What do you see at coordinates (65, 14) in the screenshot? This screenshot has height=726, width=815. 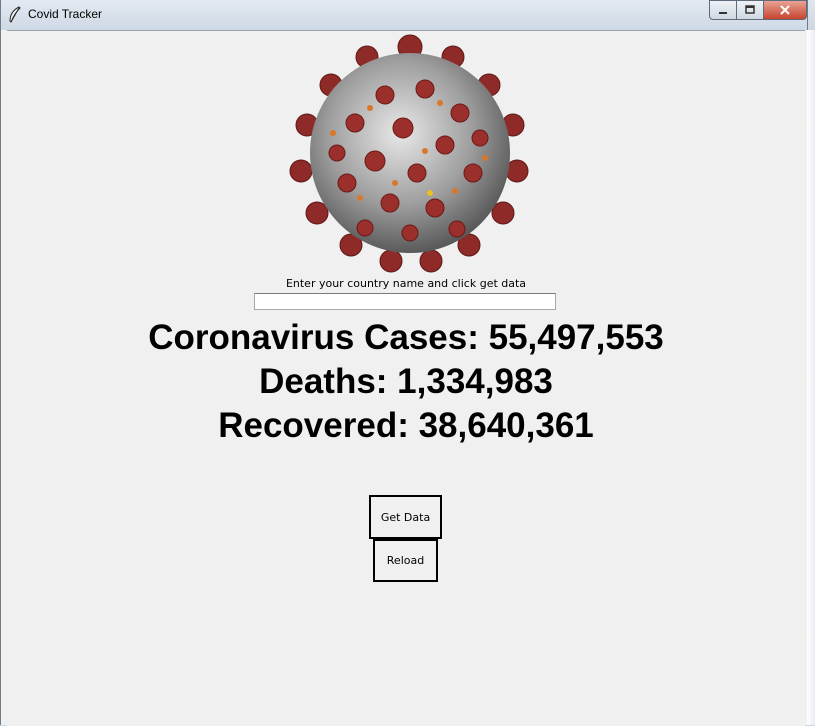 I see `window-title: Covid Tracker` at bounding box center [65, 14].